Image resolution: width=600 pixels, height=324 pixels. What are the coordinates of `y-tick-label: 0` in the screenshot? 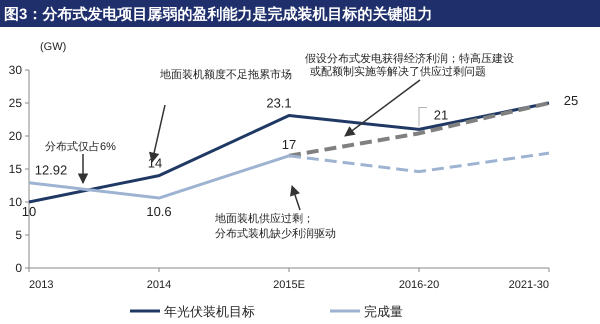 It's located at (18, 268).